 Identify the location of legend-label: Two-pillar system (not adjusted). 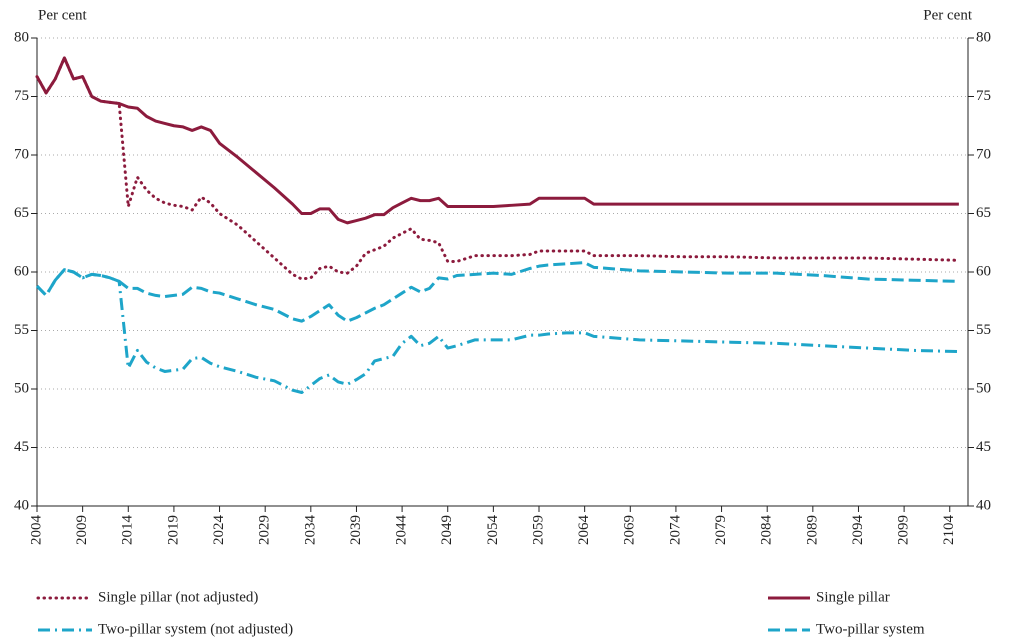
(195, 629).